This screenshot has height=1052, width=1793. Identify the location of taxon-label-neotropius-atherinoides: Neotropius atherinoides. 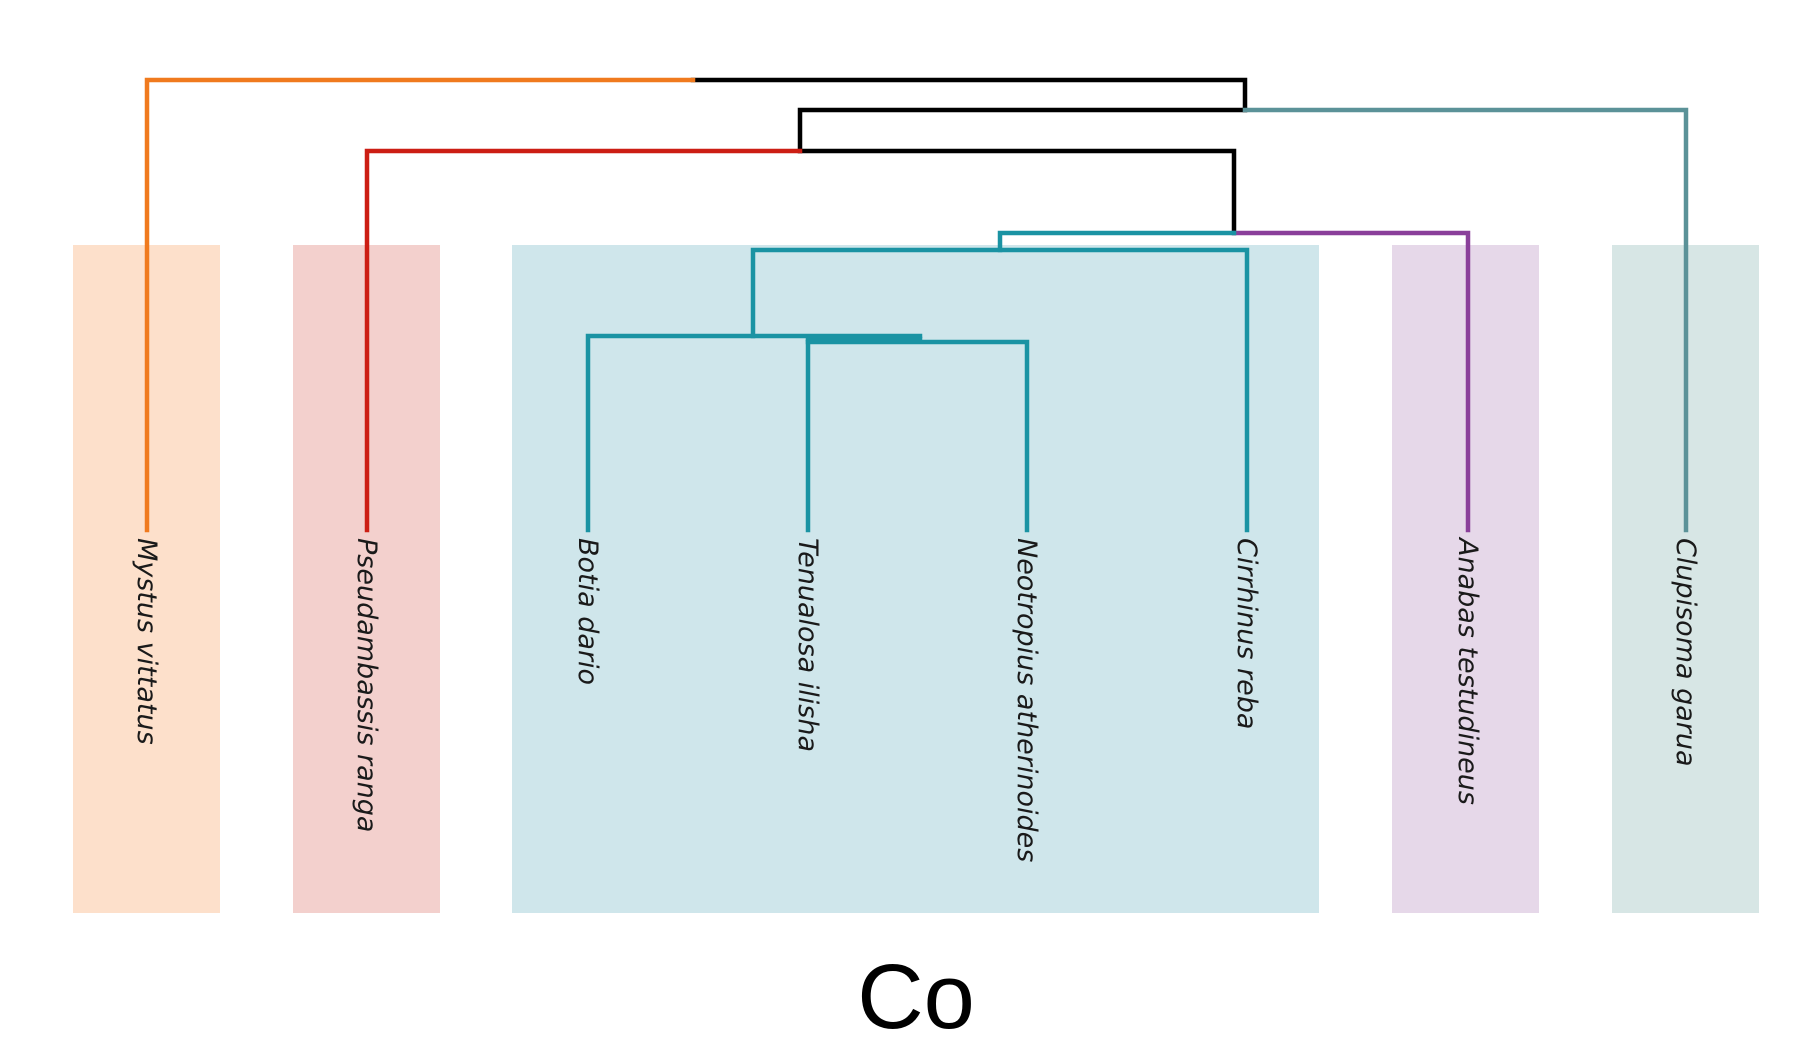
(1026, 700).